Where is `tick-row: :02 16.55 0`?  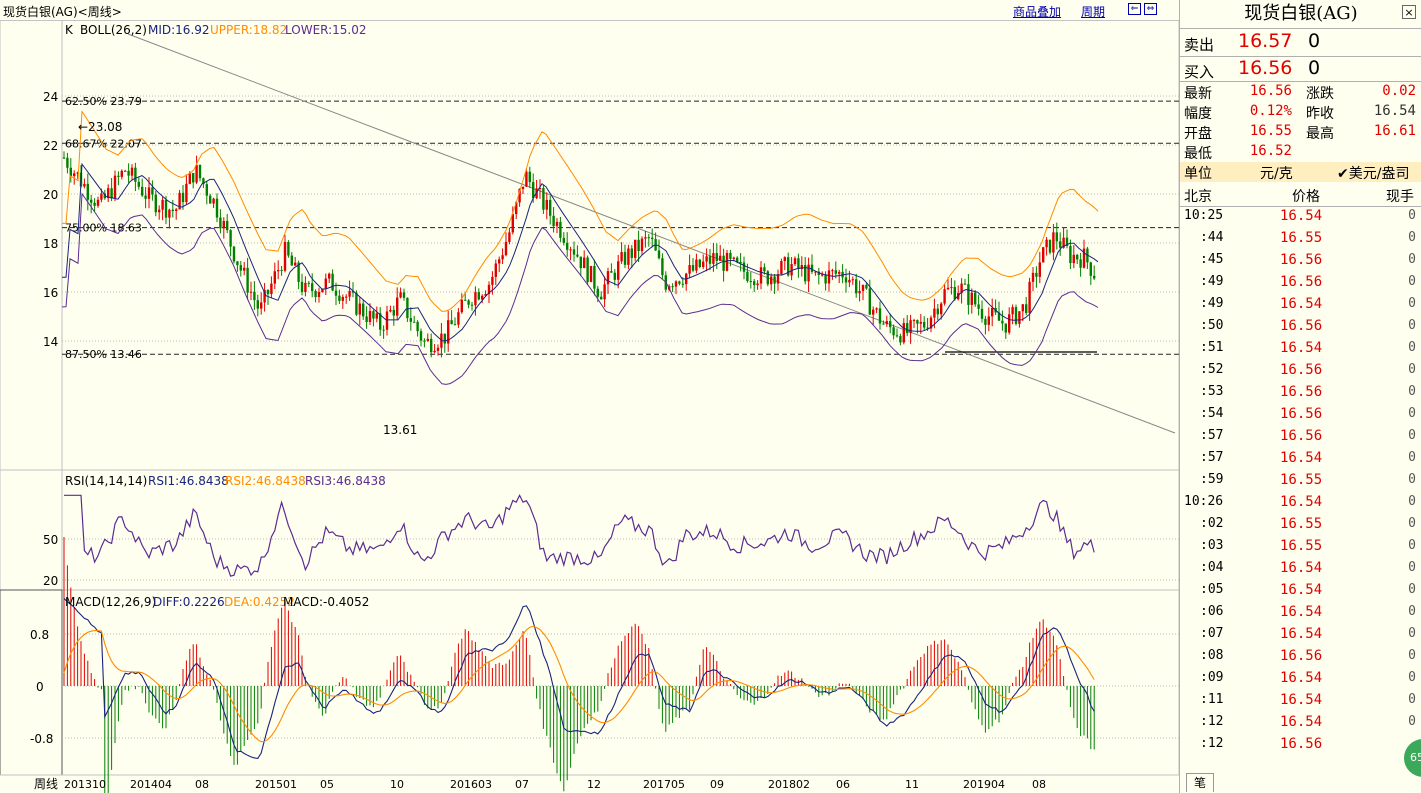
tick-row: :02 16.55 0 is located at coordinates (1300, 525).